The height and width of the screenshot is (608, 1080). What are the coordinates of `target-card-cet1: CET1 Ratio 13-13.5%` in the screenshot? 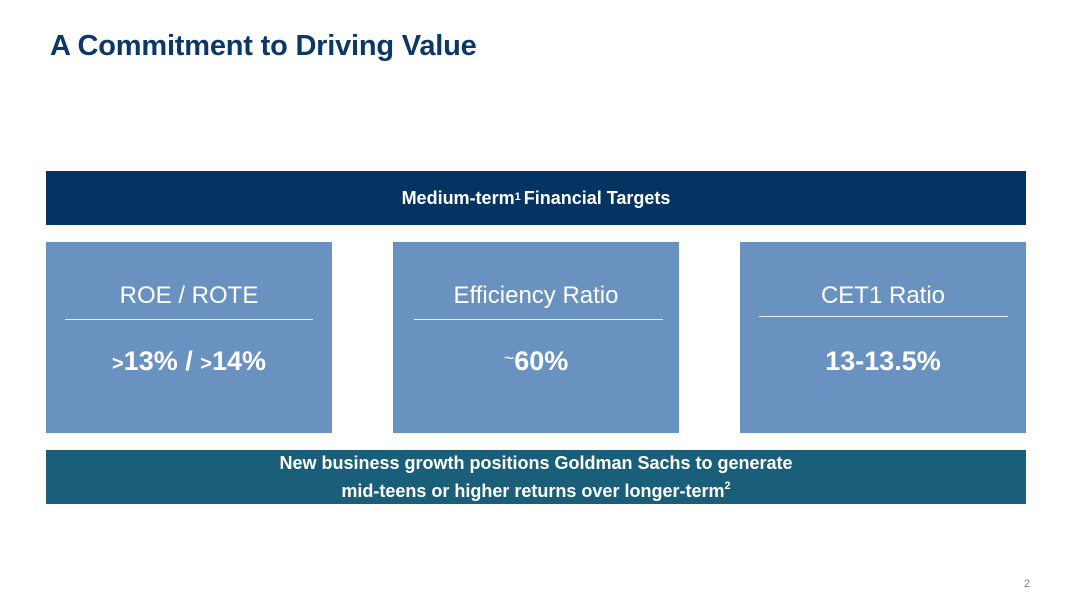 It's located at (883, 337).